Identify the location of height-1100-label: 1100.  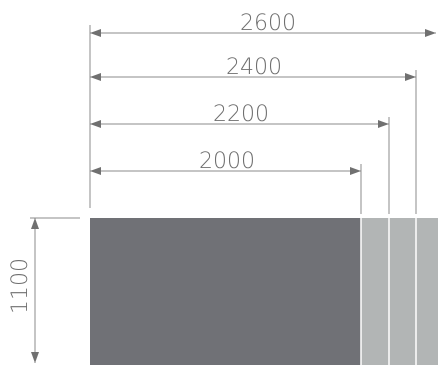
(20, 286).